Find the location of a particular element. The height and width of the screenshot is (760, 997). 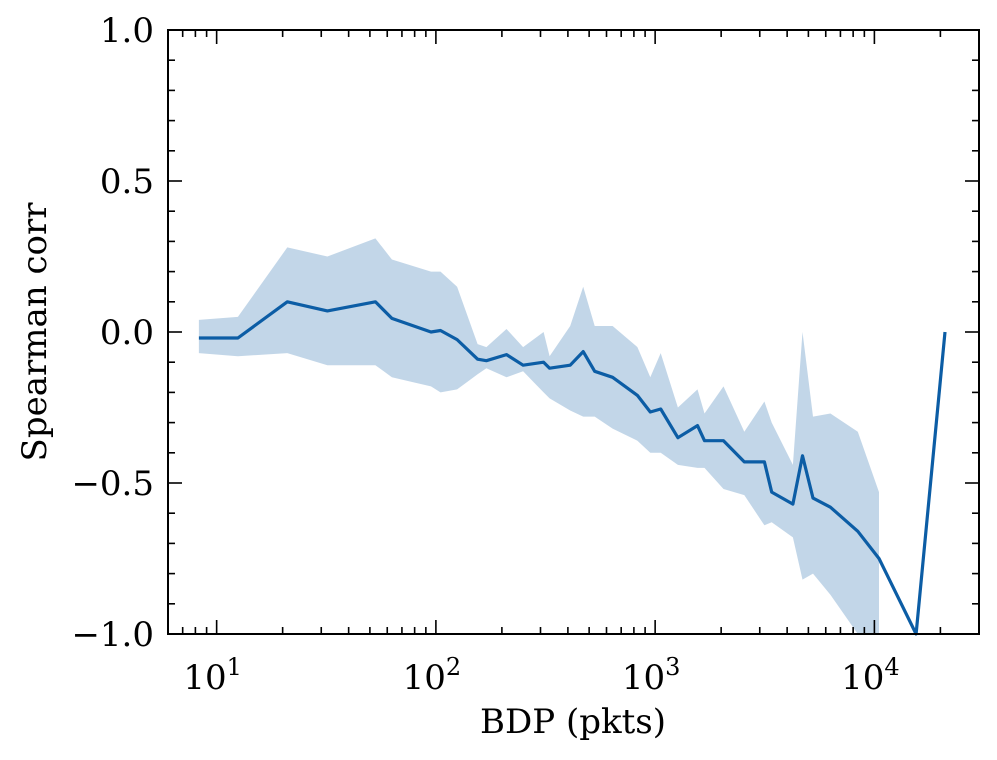

x-tick-label: 10⁴ is located at coordinates (870, 675).